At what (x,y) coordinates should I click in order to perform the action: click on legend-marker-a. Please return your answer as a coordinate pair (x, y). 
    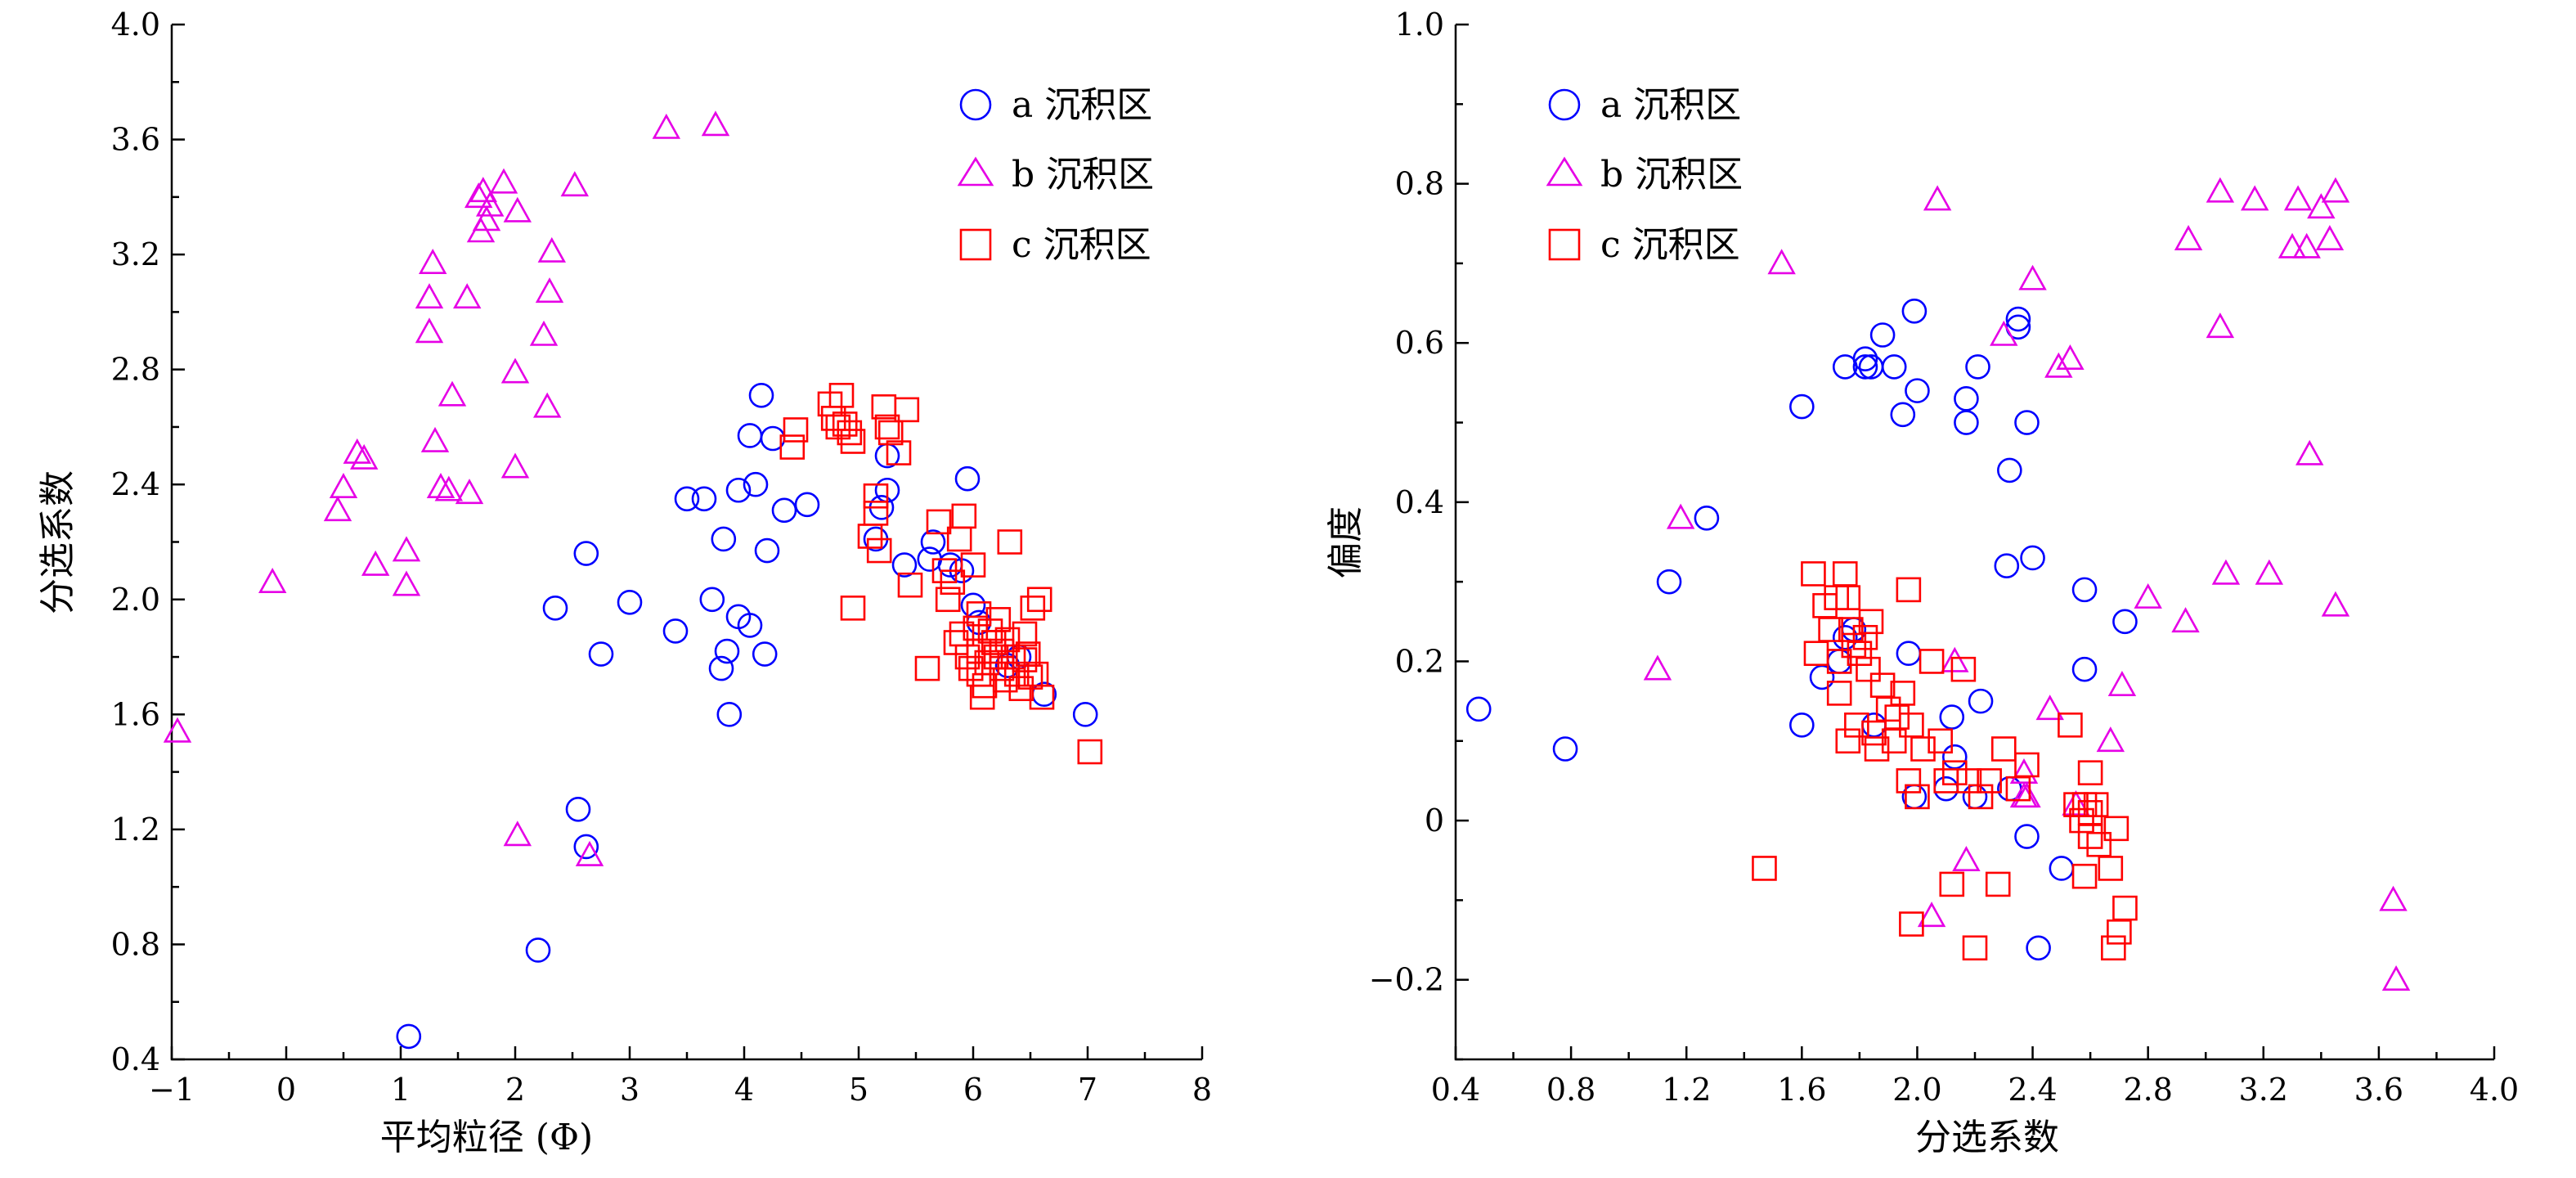
    Looking at the image, I should click on (976, 104).